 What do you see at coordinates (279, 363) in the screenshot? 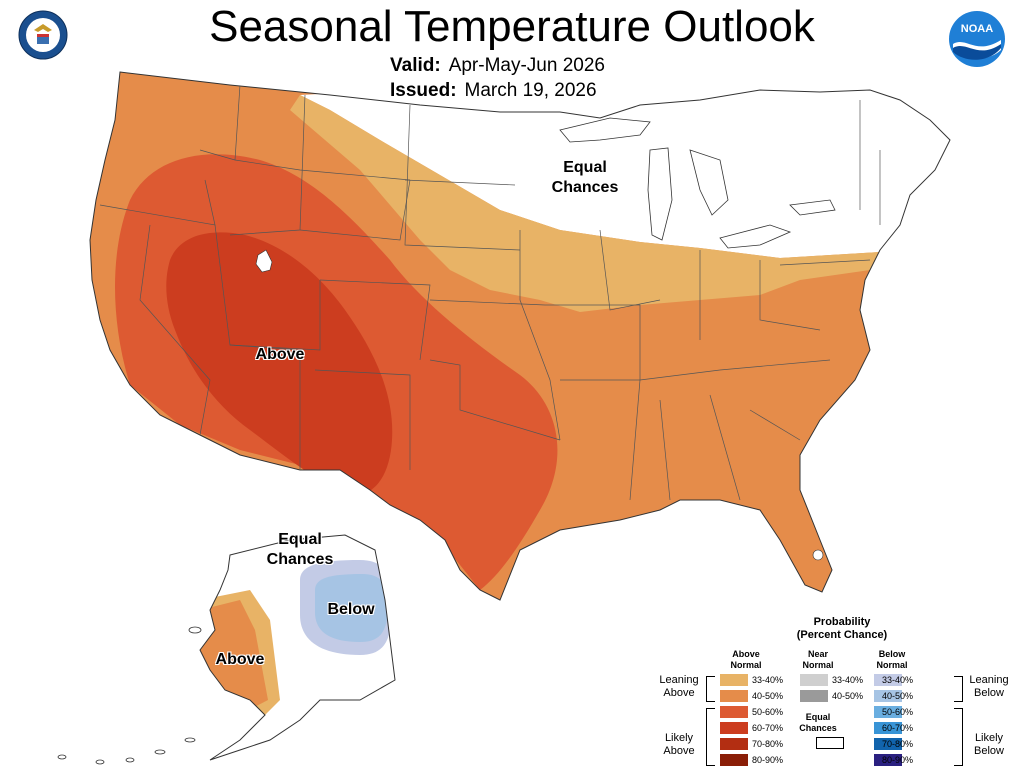
I see `above-60-70-region` at bounding box center [279, 363].